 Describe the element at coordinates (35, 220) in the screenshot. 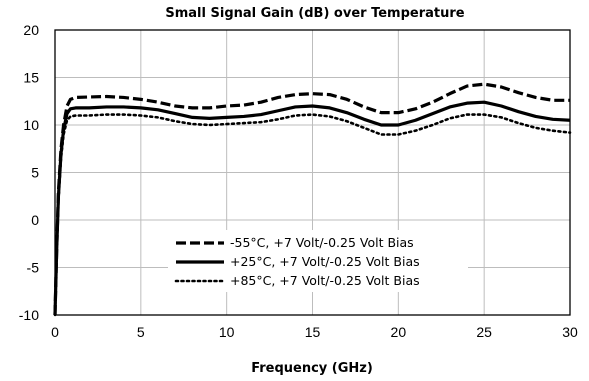

I see `y-tick-label: 0` at that location.